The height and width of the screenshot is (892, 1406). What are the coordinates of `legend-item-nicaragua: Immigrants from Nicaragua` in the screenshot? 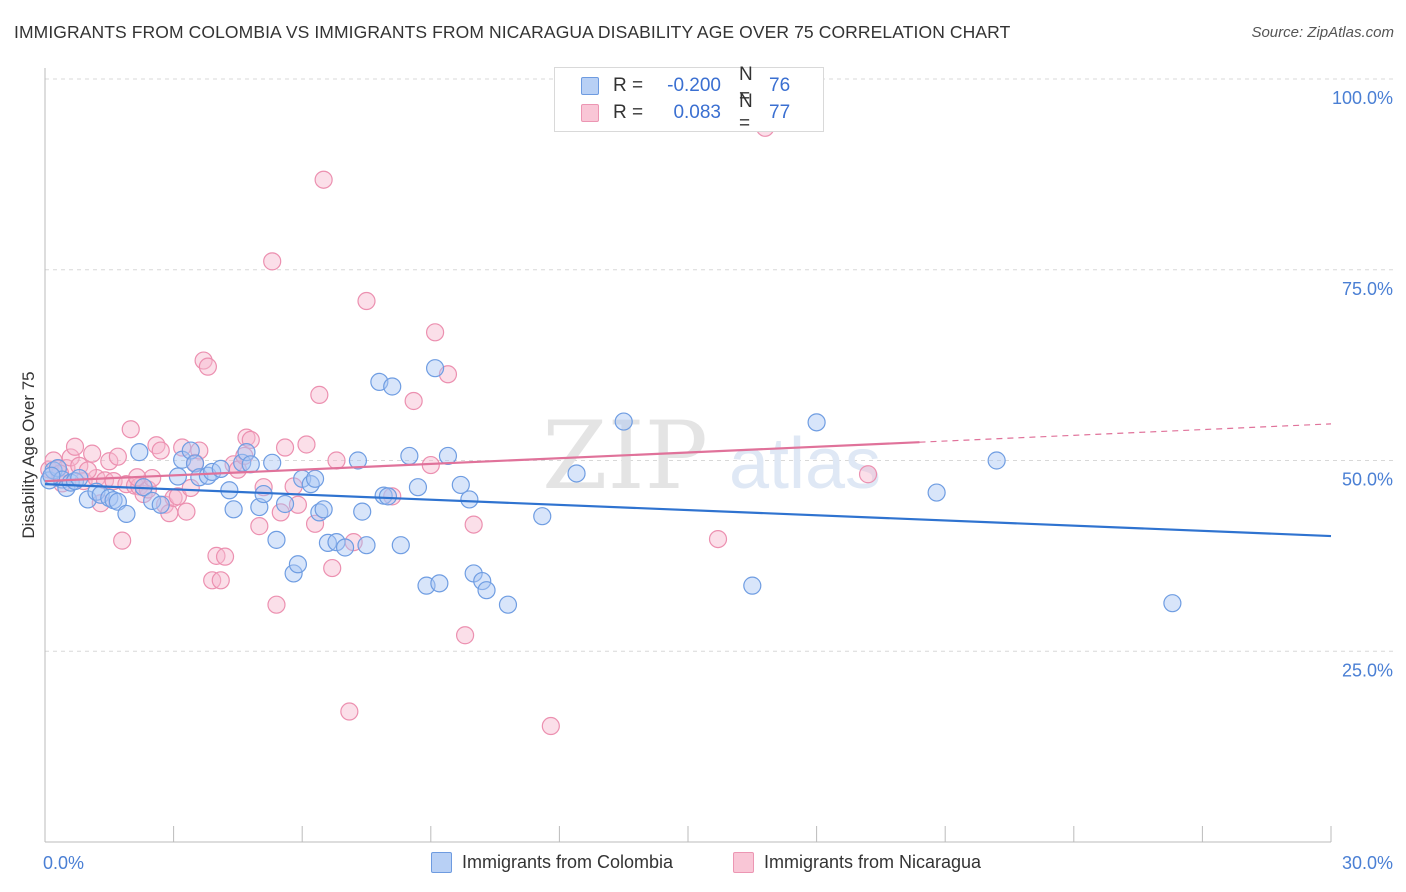 It's located at (857, 862).